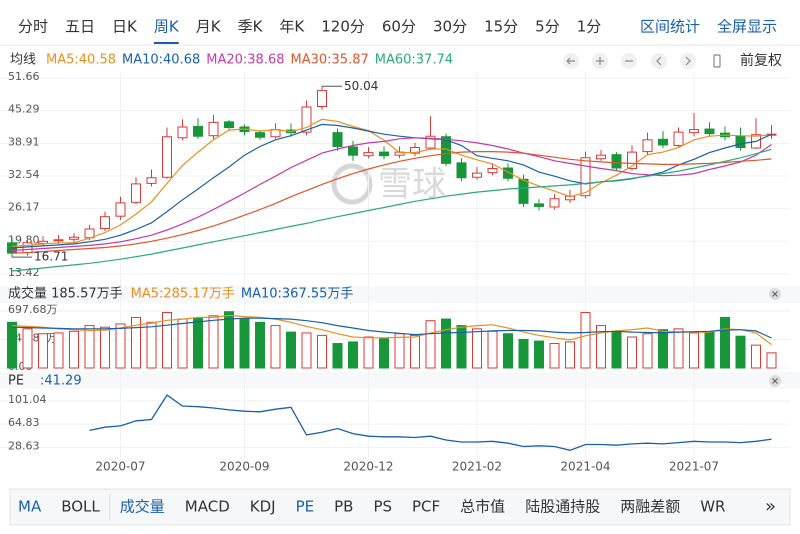  Describe the element at coordinates (562, 507) in the screenshot. I see `indicator-tab: 陆股通持股` at that location.